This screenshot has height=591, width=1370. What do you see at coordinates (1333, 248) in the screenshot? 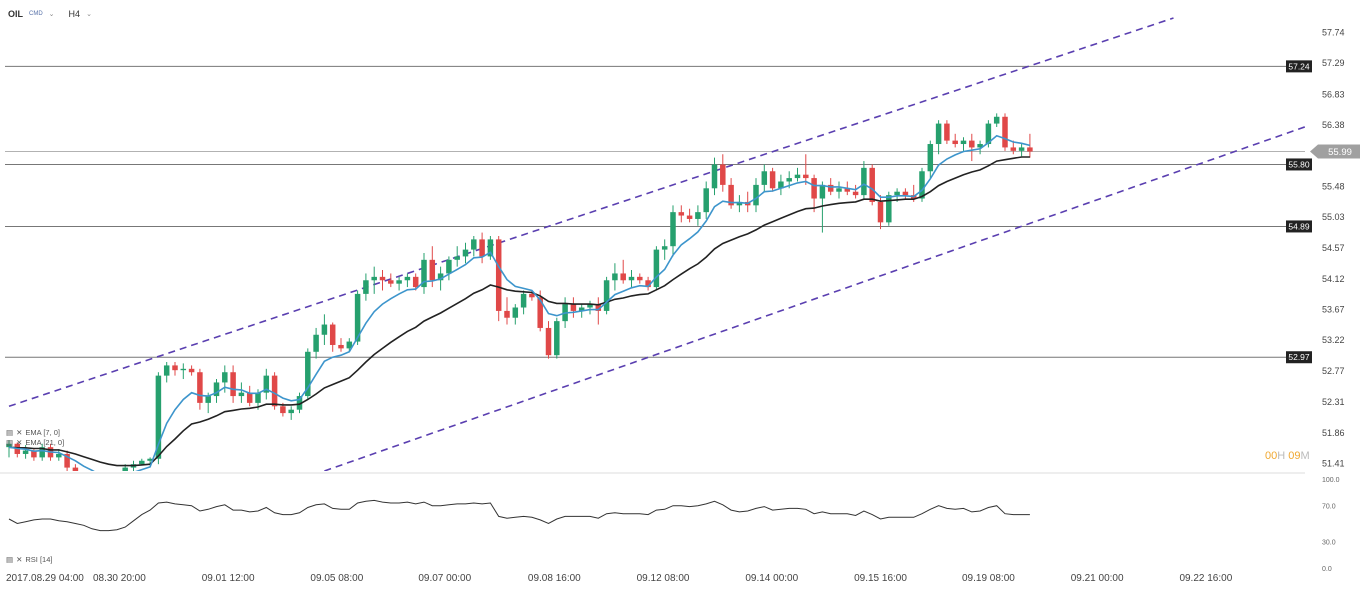
I see `price-tick-label: 54.57` at bounding box center [1333, 248].